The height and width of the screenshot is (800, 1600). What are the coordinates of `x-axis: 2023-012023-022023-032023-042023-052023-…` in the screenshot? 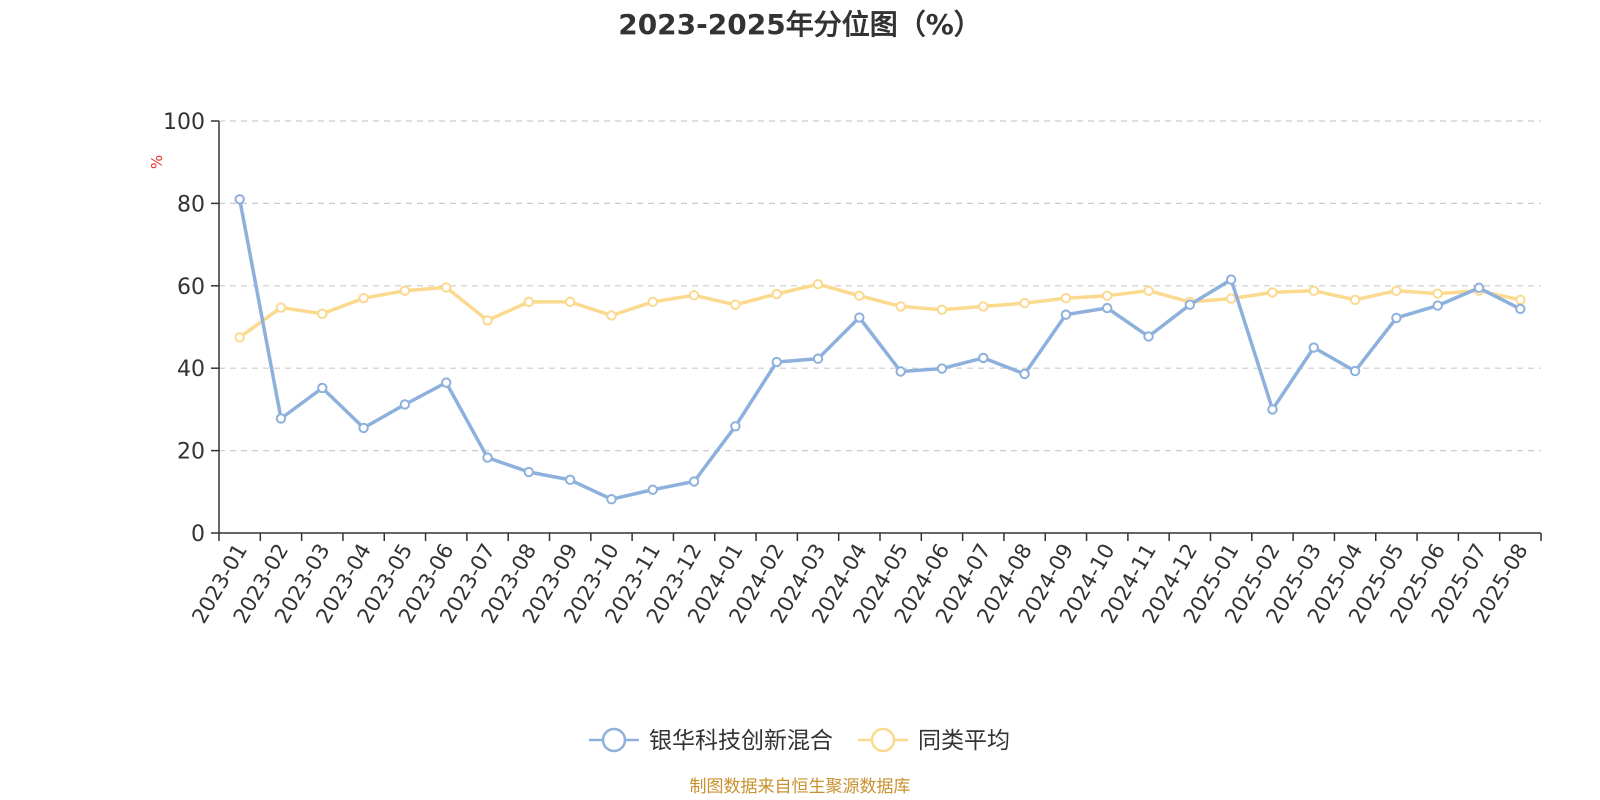 It's located at (864, 579).